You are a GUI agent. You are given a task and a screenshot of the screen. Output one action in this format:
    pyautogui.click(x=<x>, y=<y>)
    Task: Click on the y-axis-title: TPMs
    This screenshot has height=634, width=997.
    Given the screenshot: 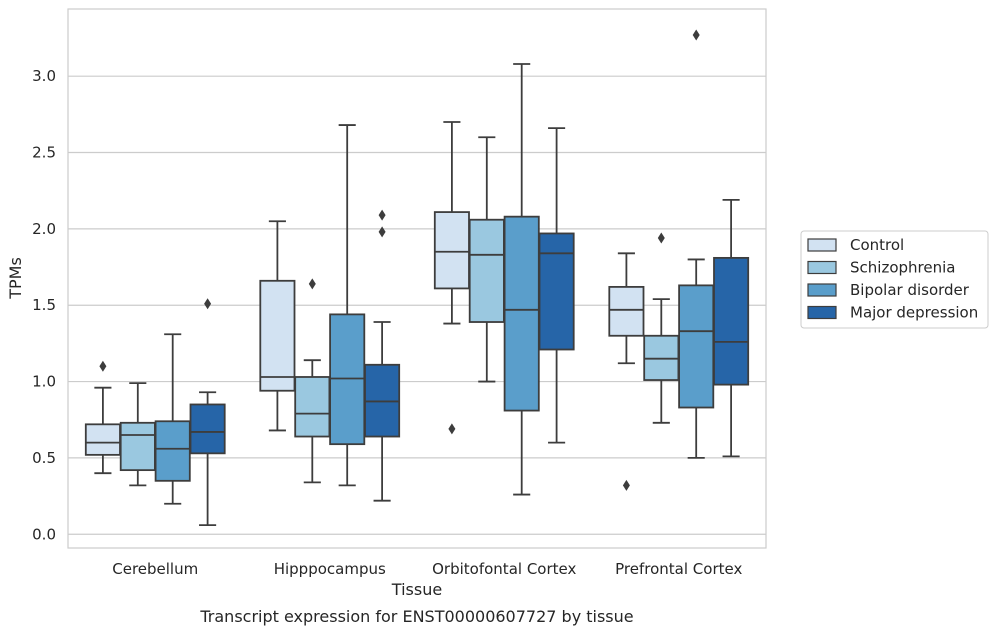 What is the action you would take?
    pyautogui.click(x=15, y=278)
    